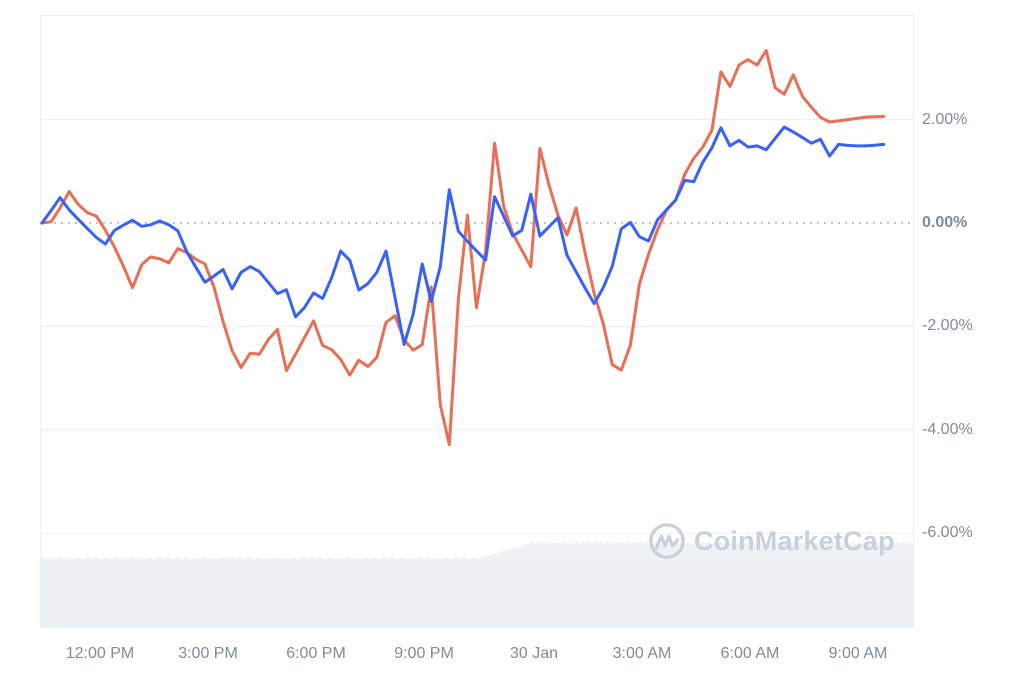 Image resolution: width=1024 pixels, height=683 pixels. Describe the element at coordinates (947, 429) in the screenshot. I see `y-axis-label: -4.00%` at that location.